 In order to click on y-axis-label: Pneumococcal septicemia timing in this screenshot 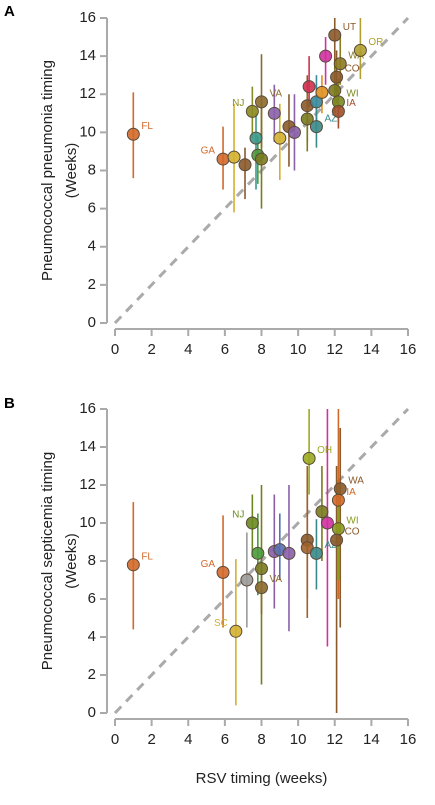, I will do `click(47, 561)`.